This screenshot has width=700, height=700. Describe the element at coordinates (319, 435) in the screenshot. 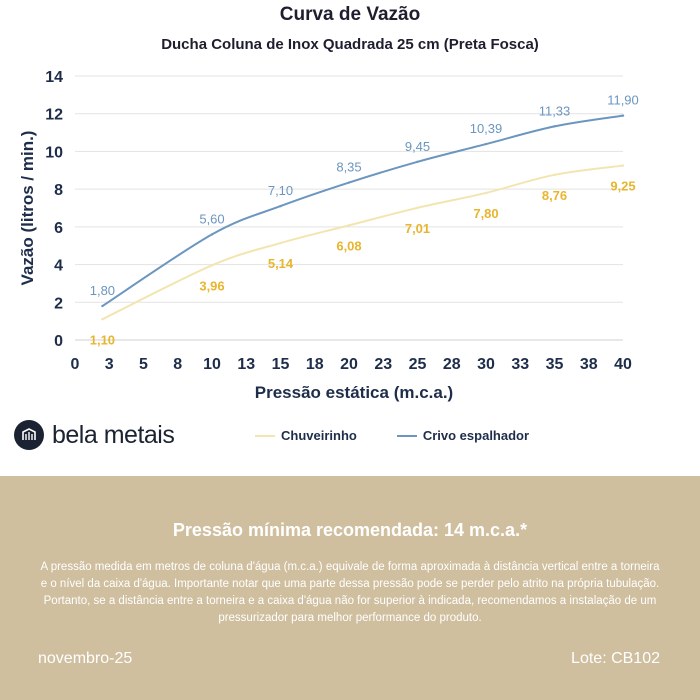

I see `legend-label-chuveirinho: Chuveirinho` at that location.